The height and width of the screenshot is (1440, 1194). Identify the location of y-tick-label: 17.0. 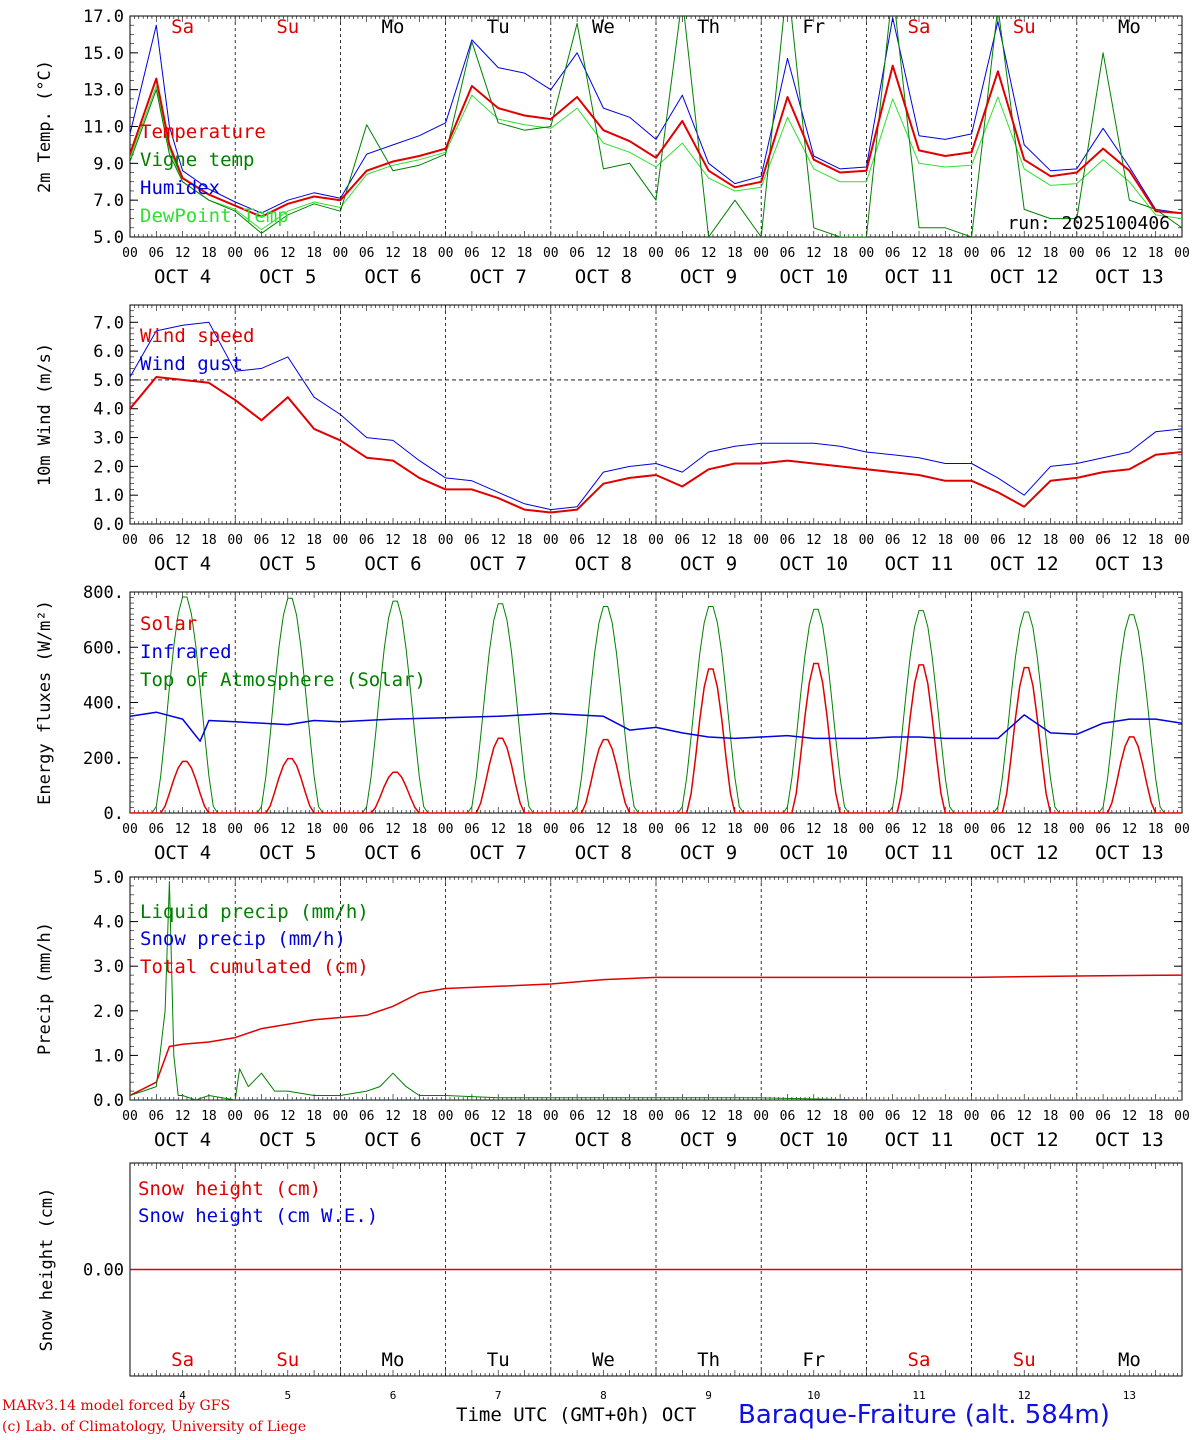
(103, 17).